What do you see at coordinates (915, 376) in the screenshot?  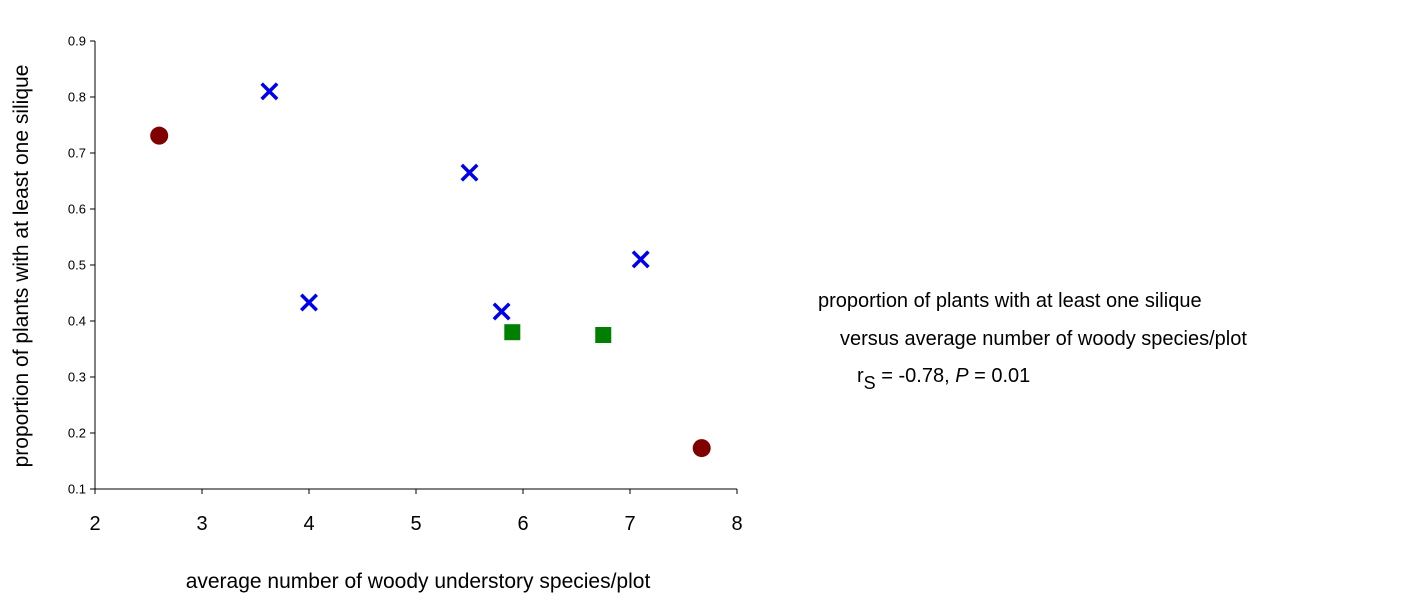 I see `stat-eq: = -0.78,` at bounding box center [915, 376].